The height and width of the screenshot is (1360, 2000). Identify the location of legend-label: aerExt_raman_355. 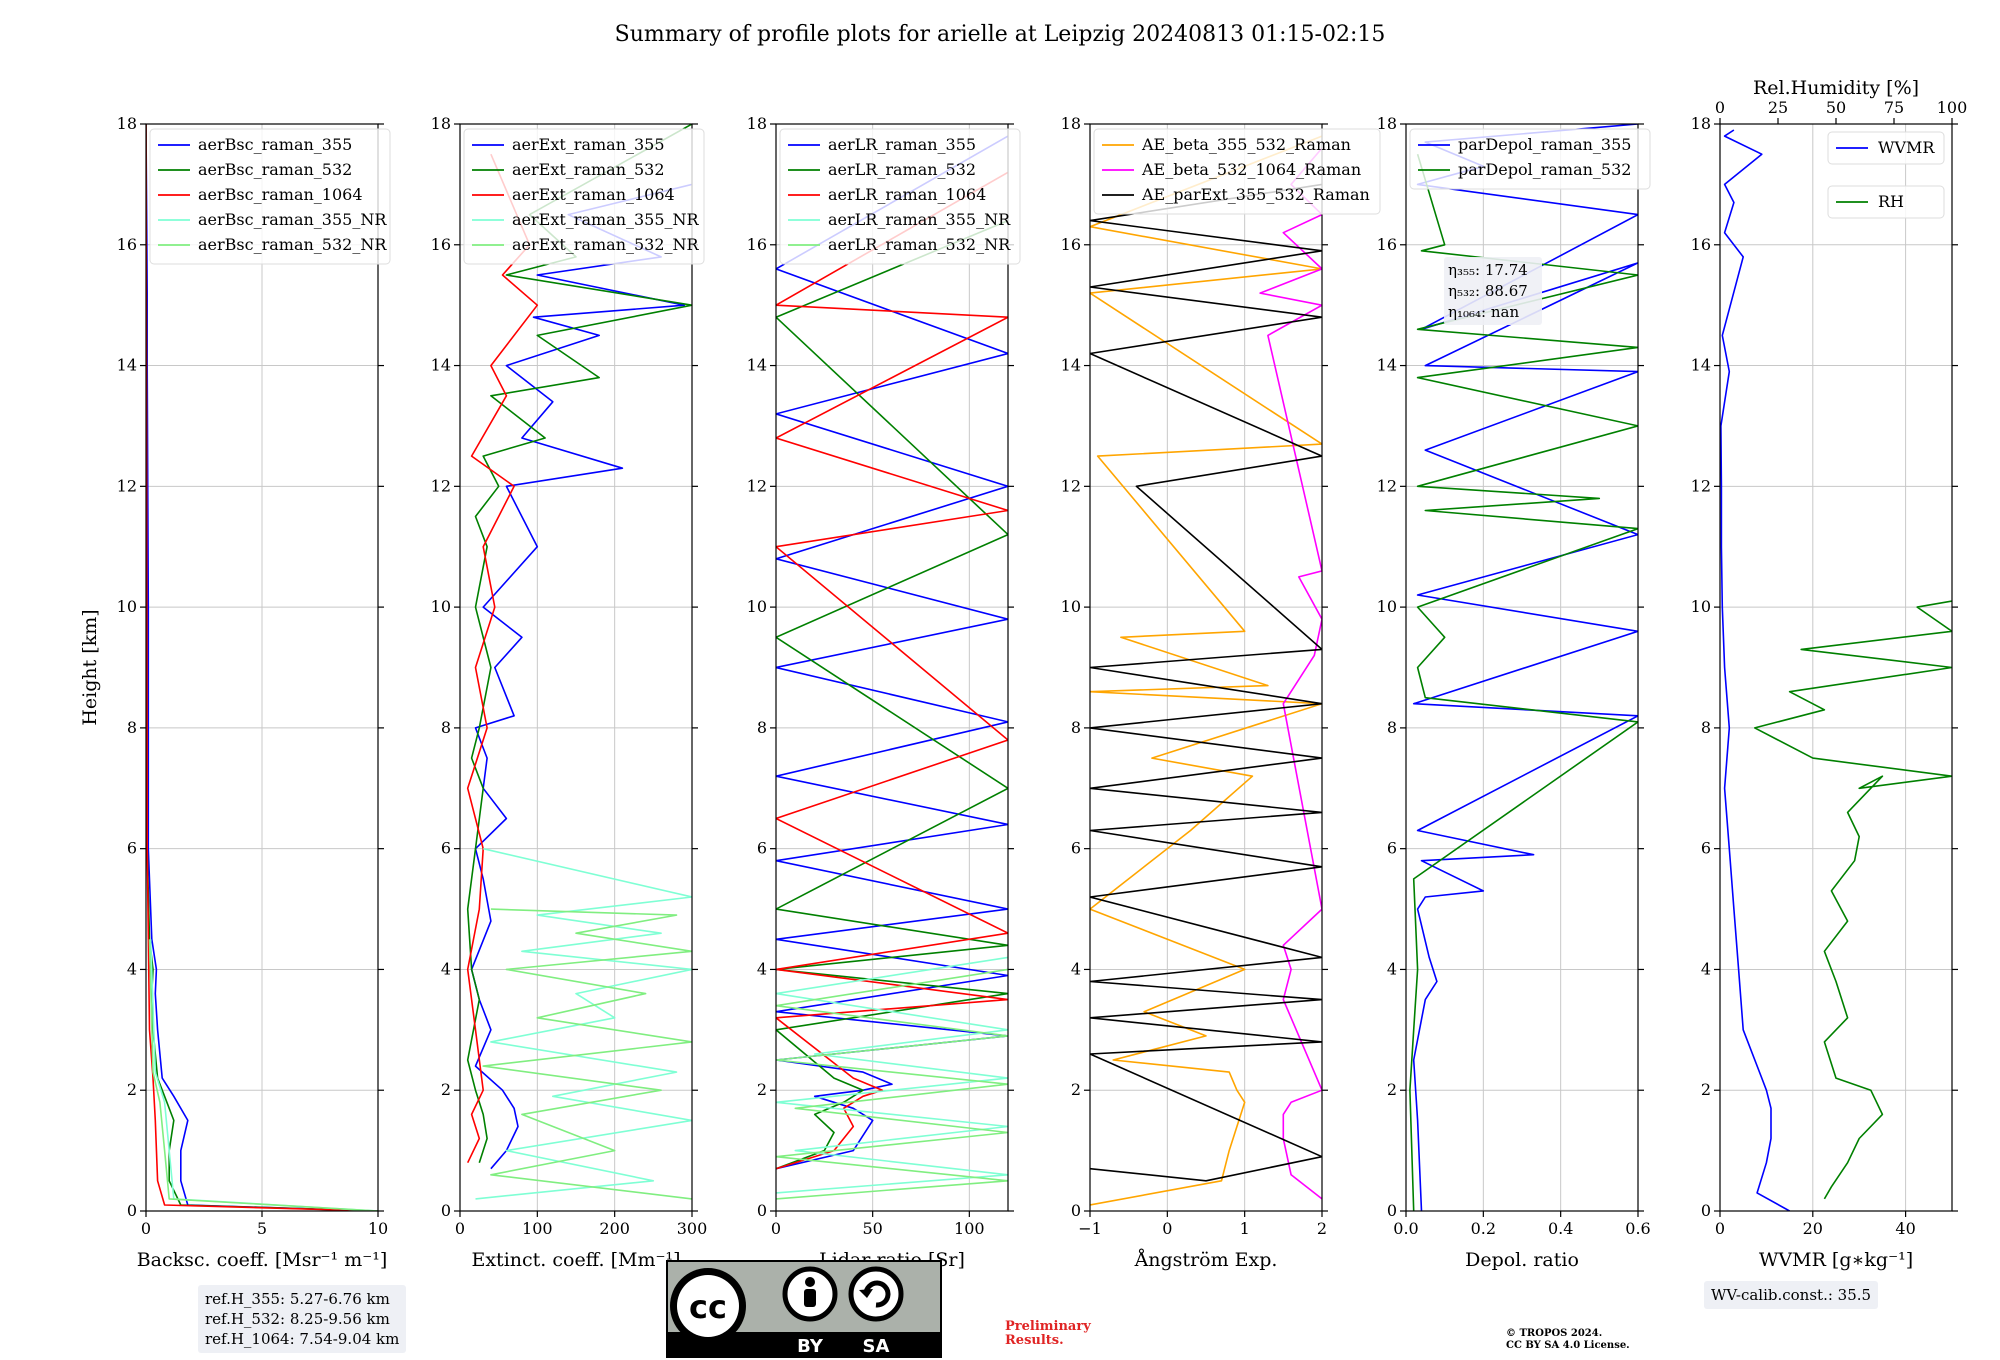
(588, 144).